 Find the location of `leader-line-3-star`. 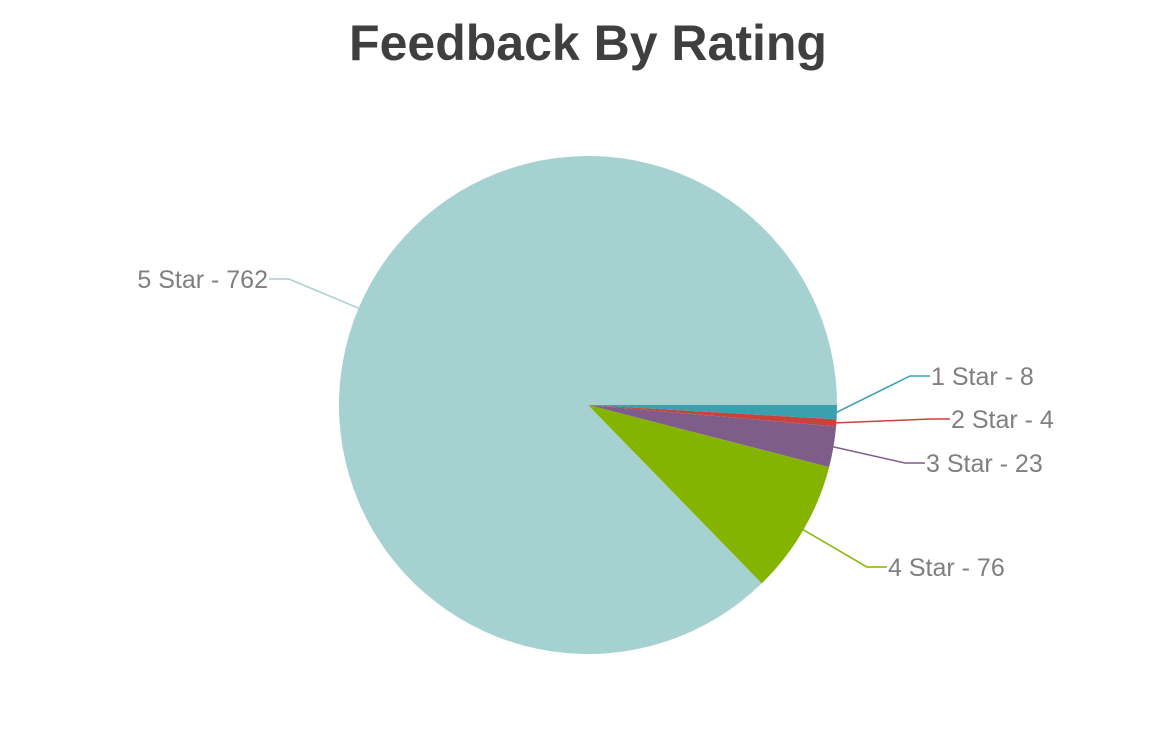

leader-line-3-star is located at coordinates (879, 455).